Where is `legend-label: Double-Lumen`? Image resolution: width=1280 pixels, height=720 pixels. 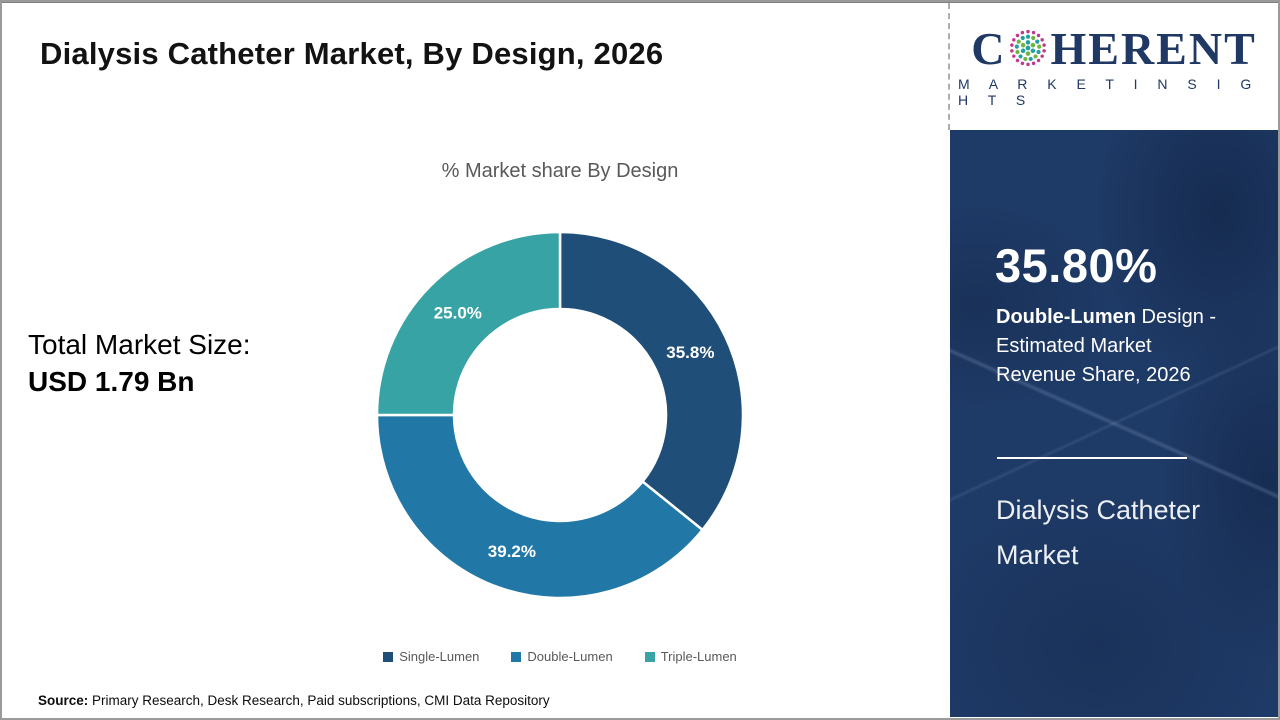
legend-label: Double-Lumen is located at coordinates (570, 656).